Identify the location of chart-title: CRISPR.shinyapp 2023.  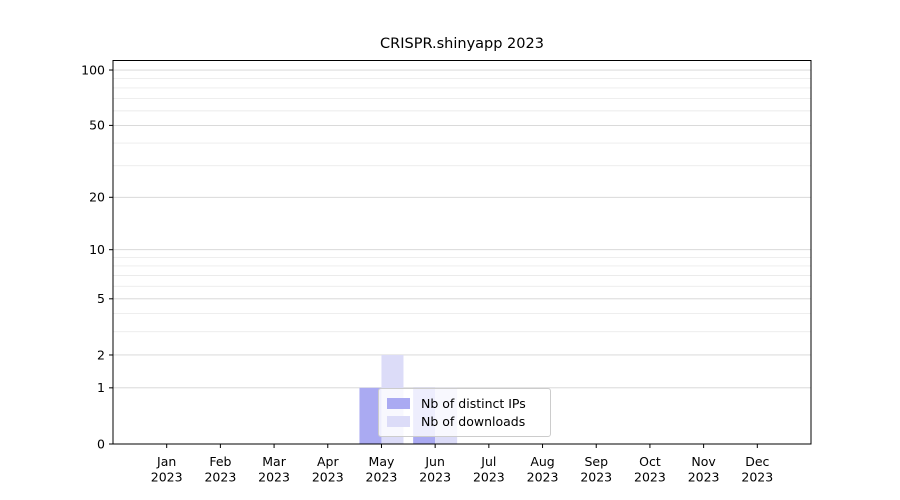
(462, 44).